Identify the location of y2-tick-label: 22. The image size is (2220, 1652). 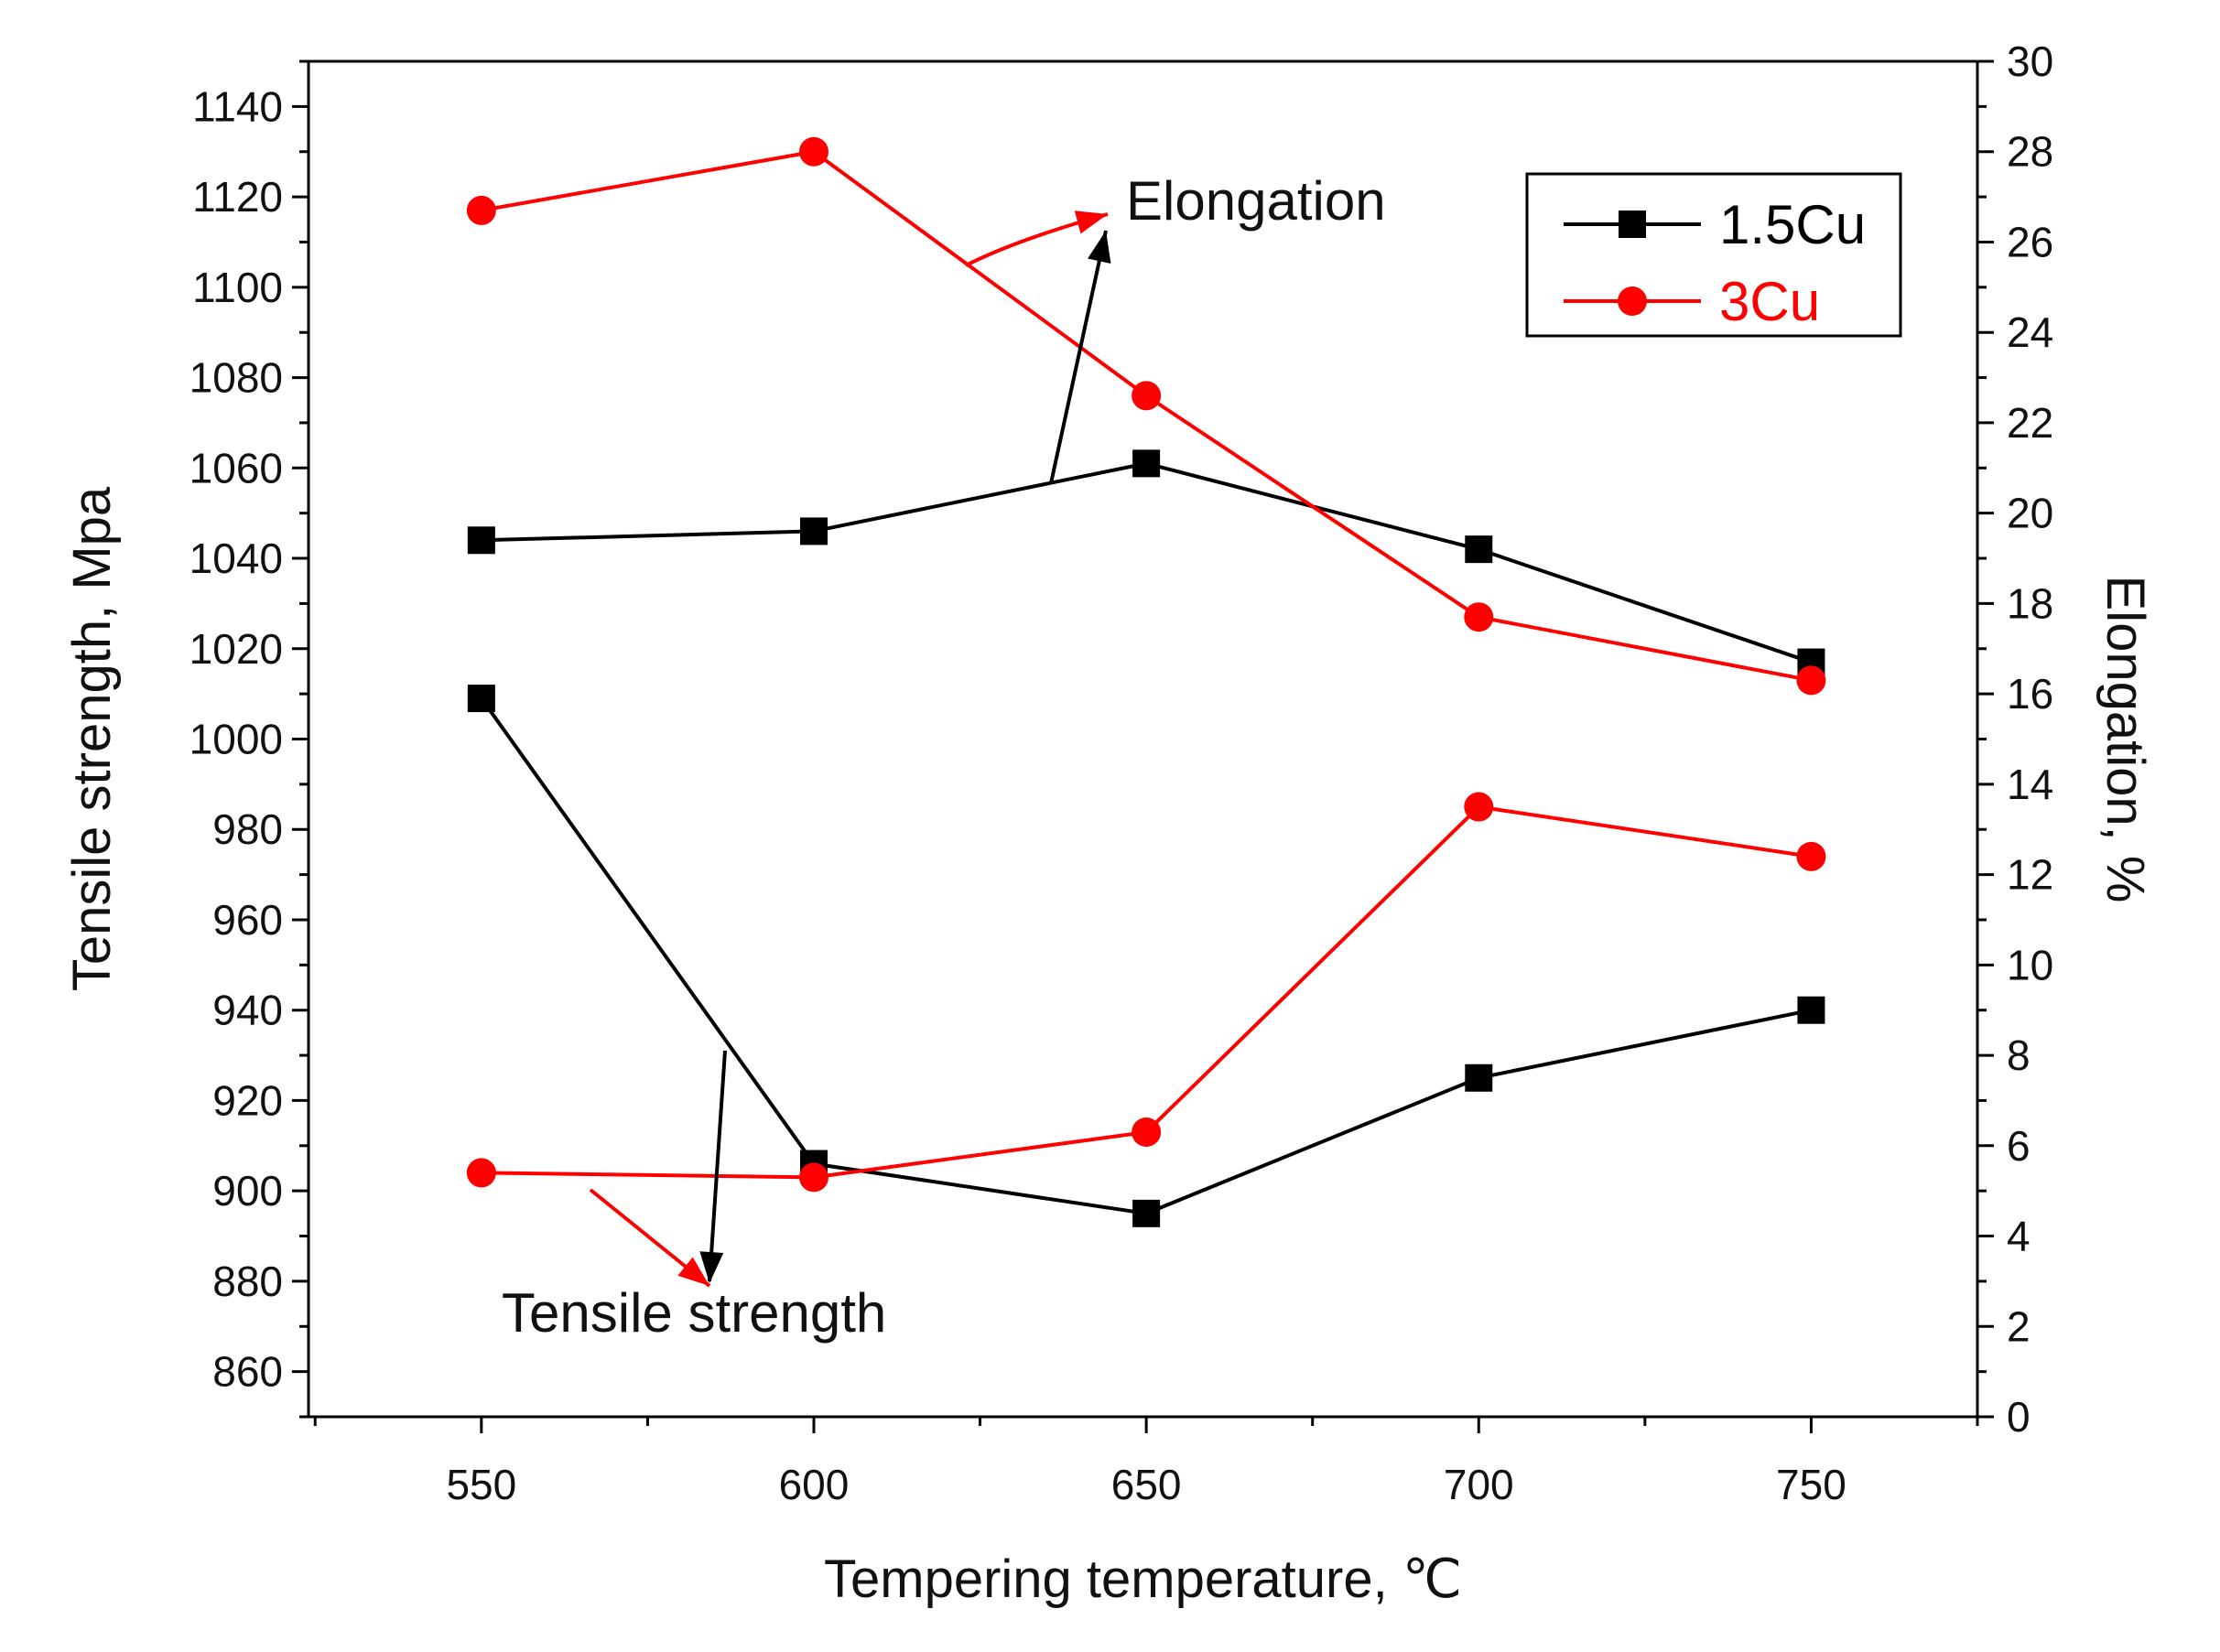
(2030, 423).